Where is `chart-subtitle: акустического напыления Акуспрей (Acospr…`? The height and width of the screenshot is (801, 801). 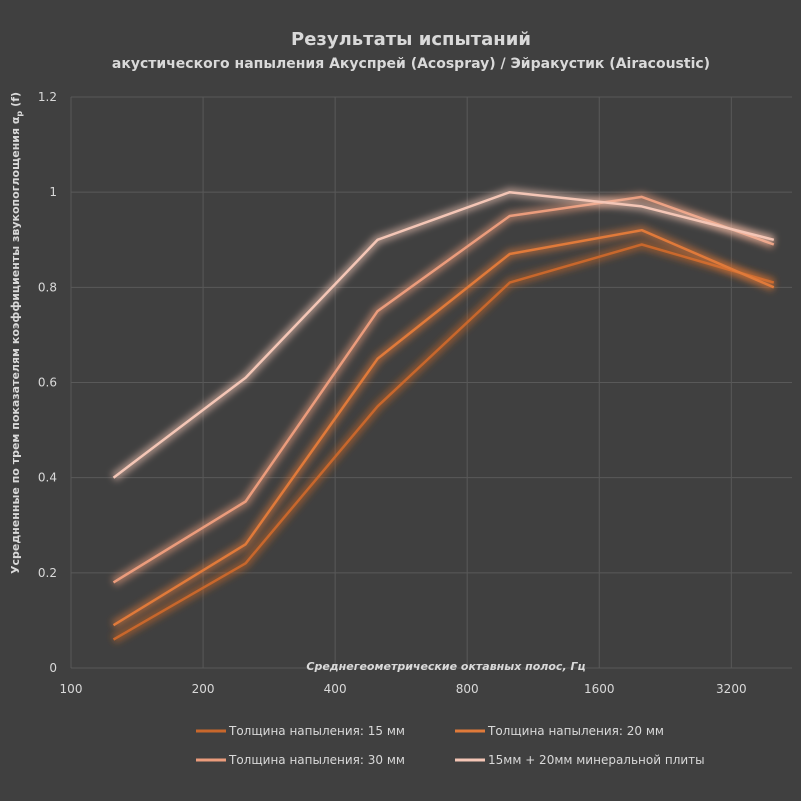
chart-subtitle: акустического напыления Акуспрей (Acospr… is located at coordinates (411, 64).